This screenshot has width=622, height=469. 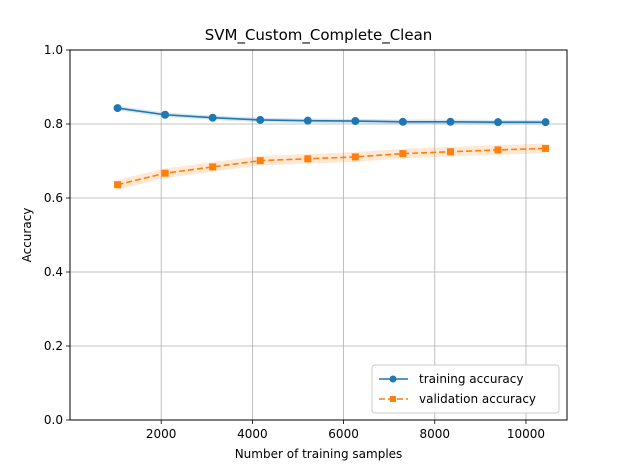 I want to click on y-axis-label: Accuracy, so click(x=27, y=235).